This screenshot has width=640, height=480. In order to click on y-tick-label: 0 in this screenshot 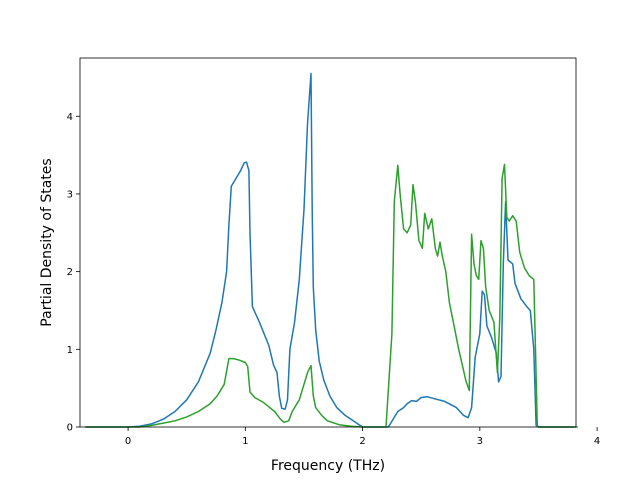, I will do `click(70, 428)`.